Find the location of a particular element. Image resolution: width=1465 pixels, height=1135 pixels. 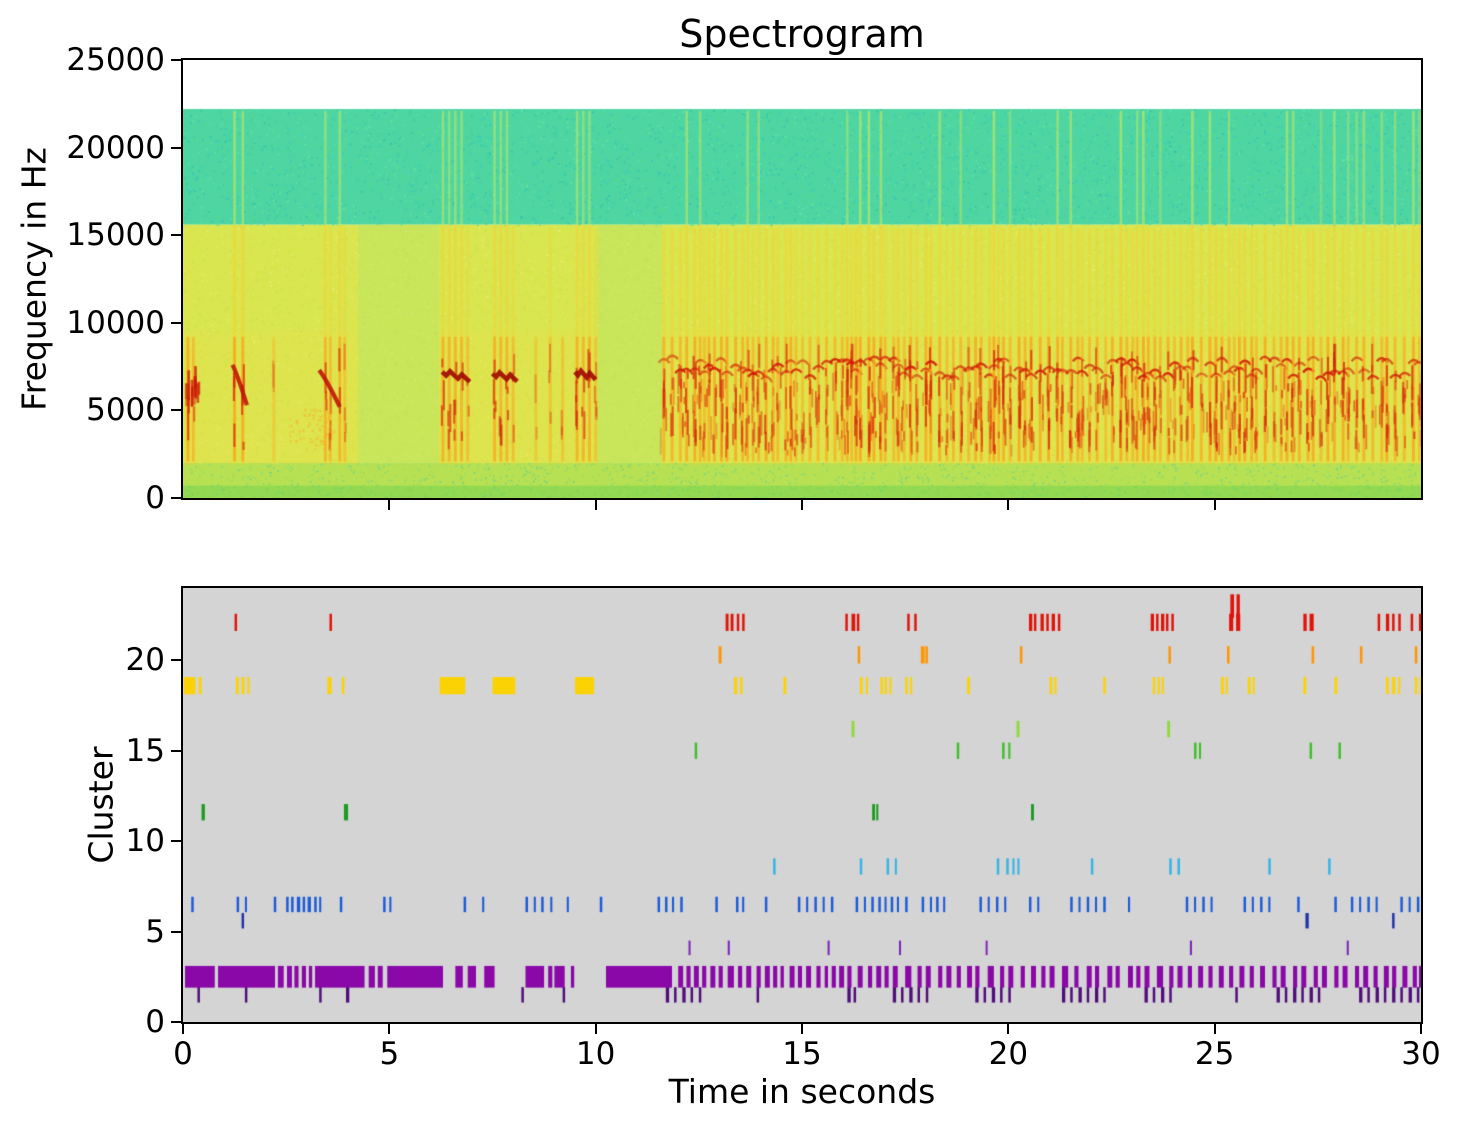

cluster-x-tick-label: 25 is located at coordinates (1214, 1054).